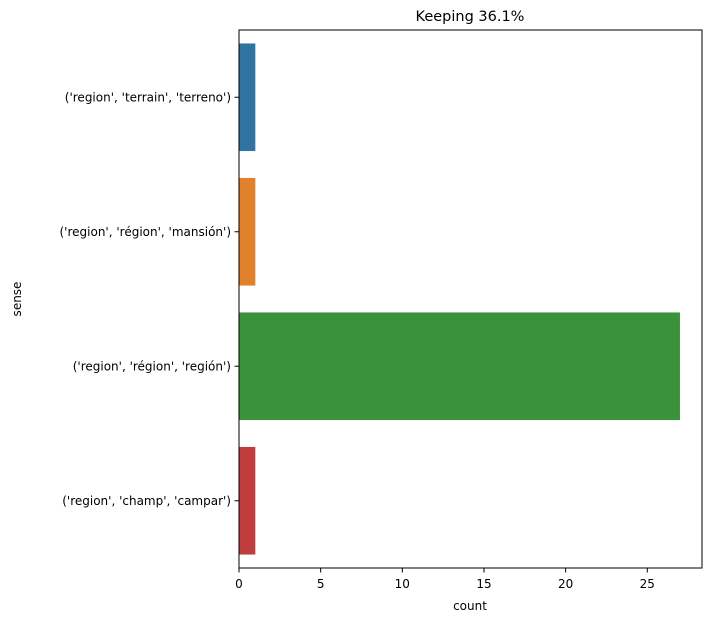 Image resolution: width=713 pixels, height=622 pixels. Describe the element at coordinates (146, 232) in the screenshot. I see `y-tick-label-1: ('region', 'région', 'mansión')` at that location.